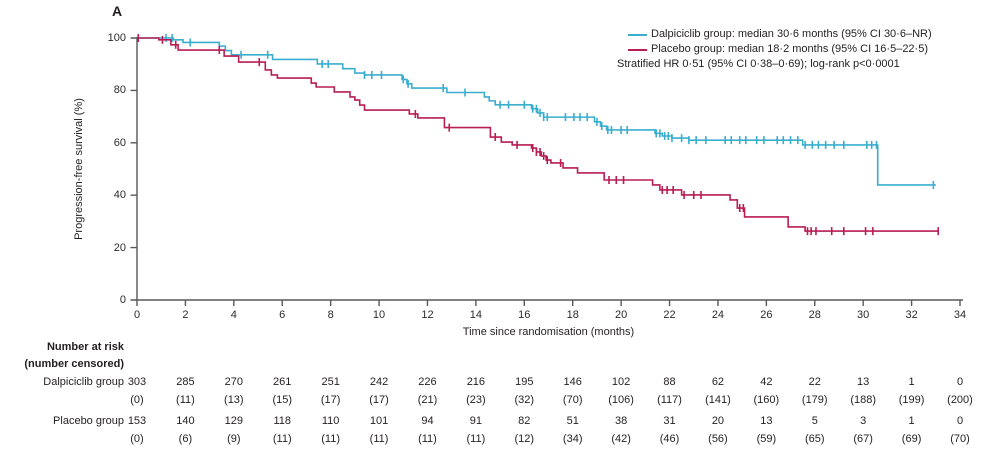 This screenshot has height=457, width=982. Describe the element at coordinates (548, 332) in the screenshot. I see `x-axis-title: Time since randomisation (months)` at that location.